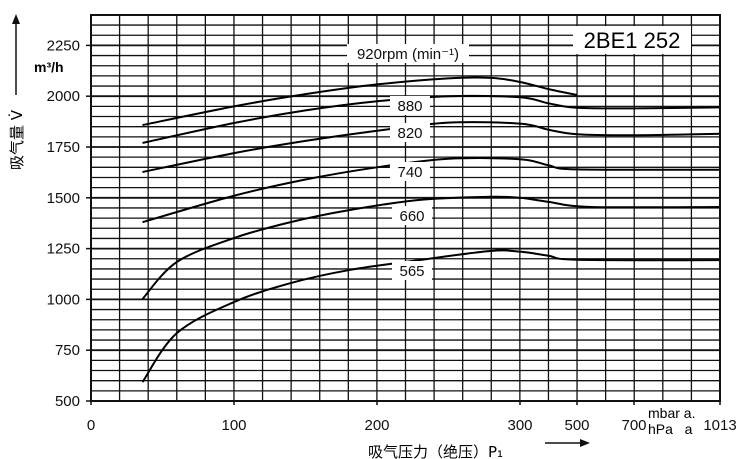  Describe the element at coordinates (67, 350) in the screenshot. I see `y-tick-label: 750` at that location.